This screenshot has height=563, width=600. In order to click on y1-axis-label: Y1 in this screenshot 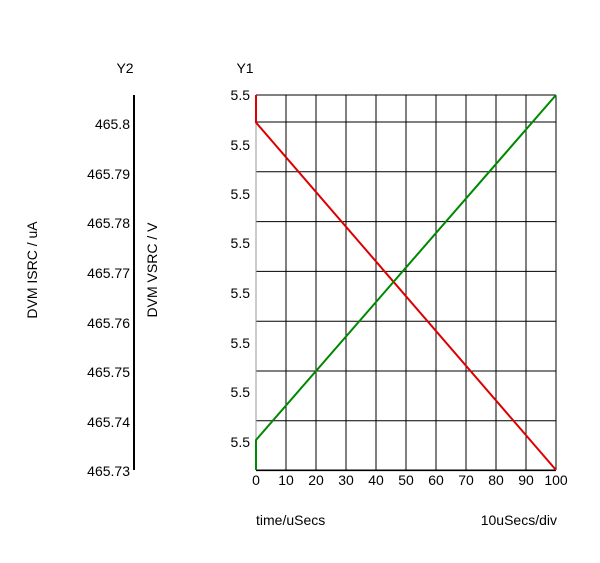, I will do `click(244, 68)`.